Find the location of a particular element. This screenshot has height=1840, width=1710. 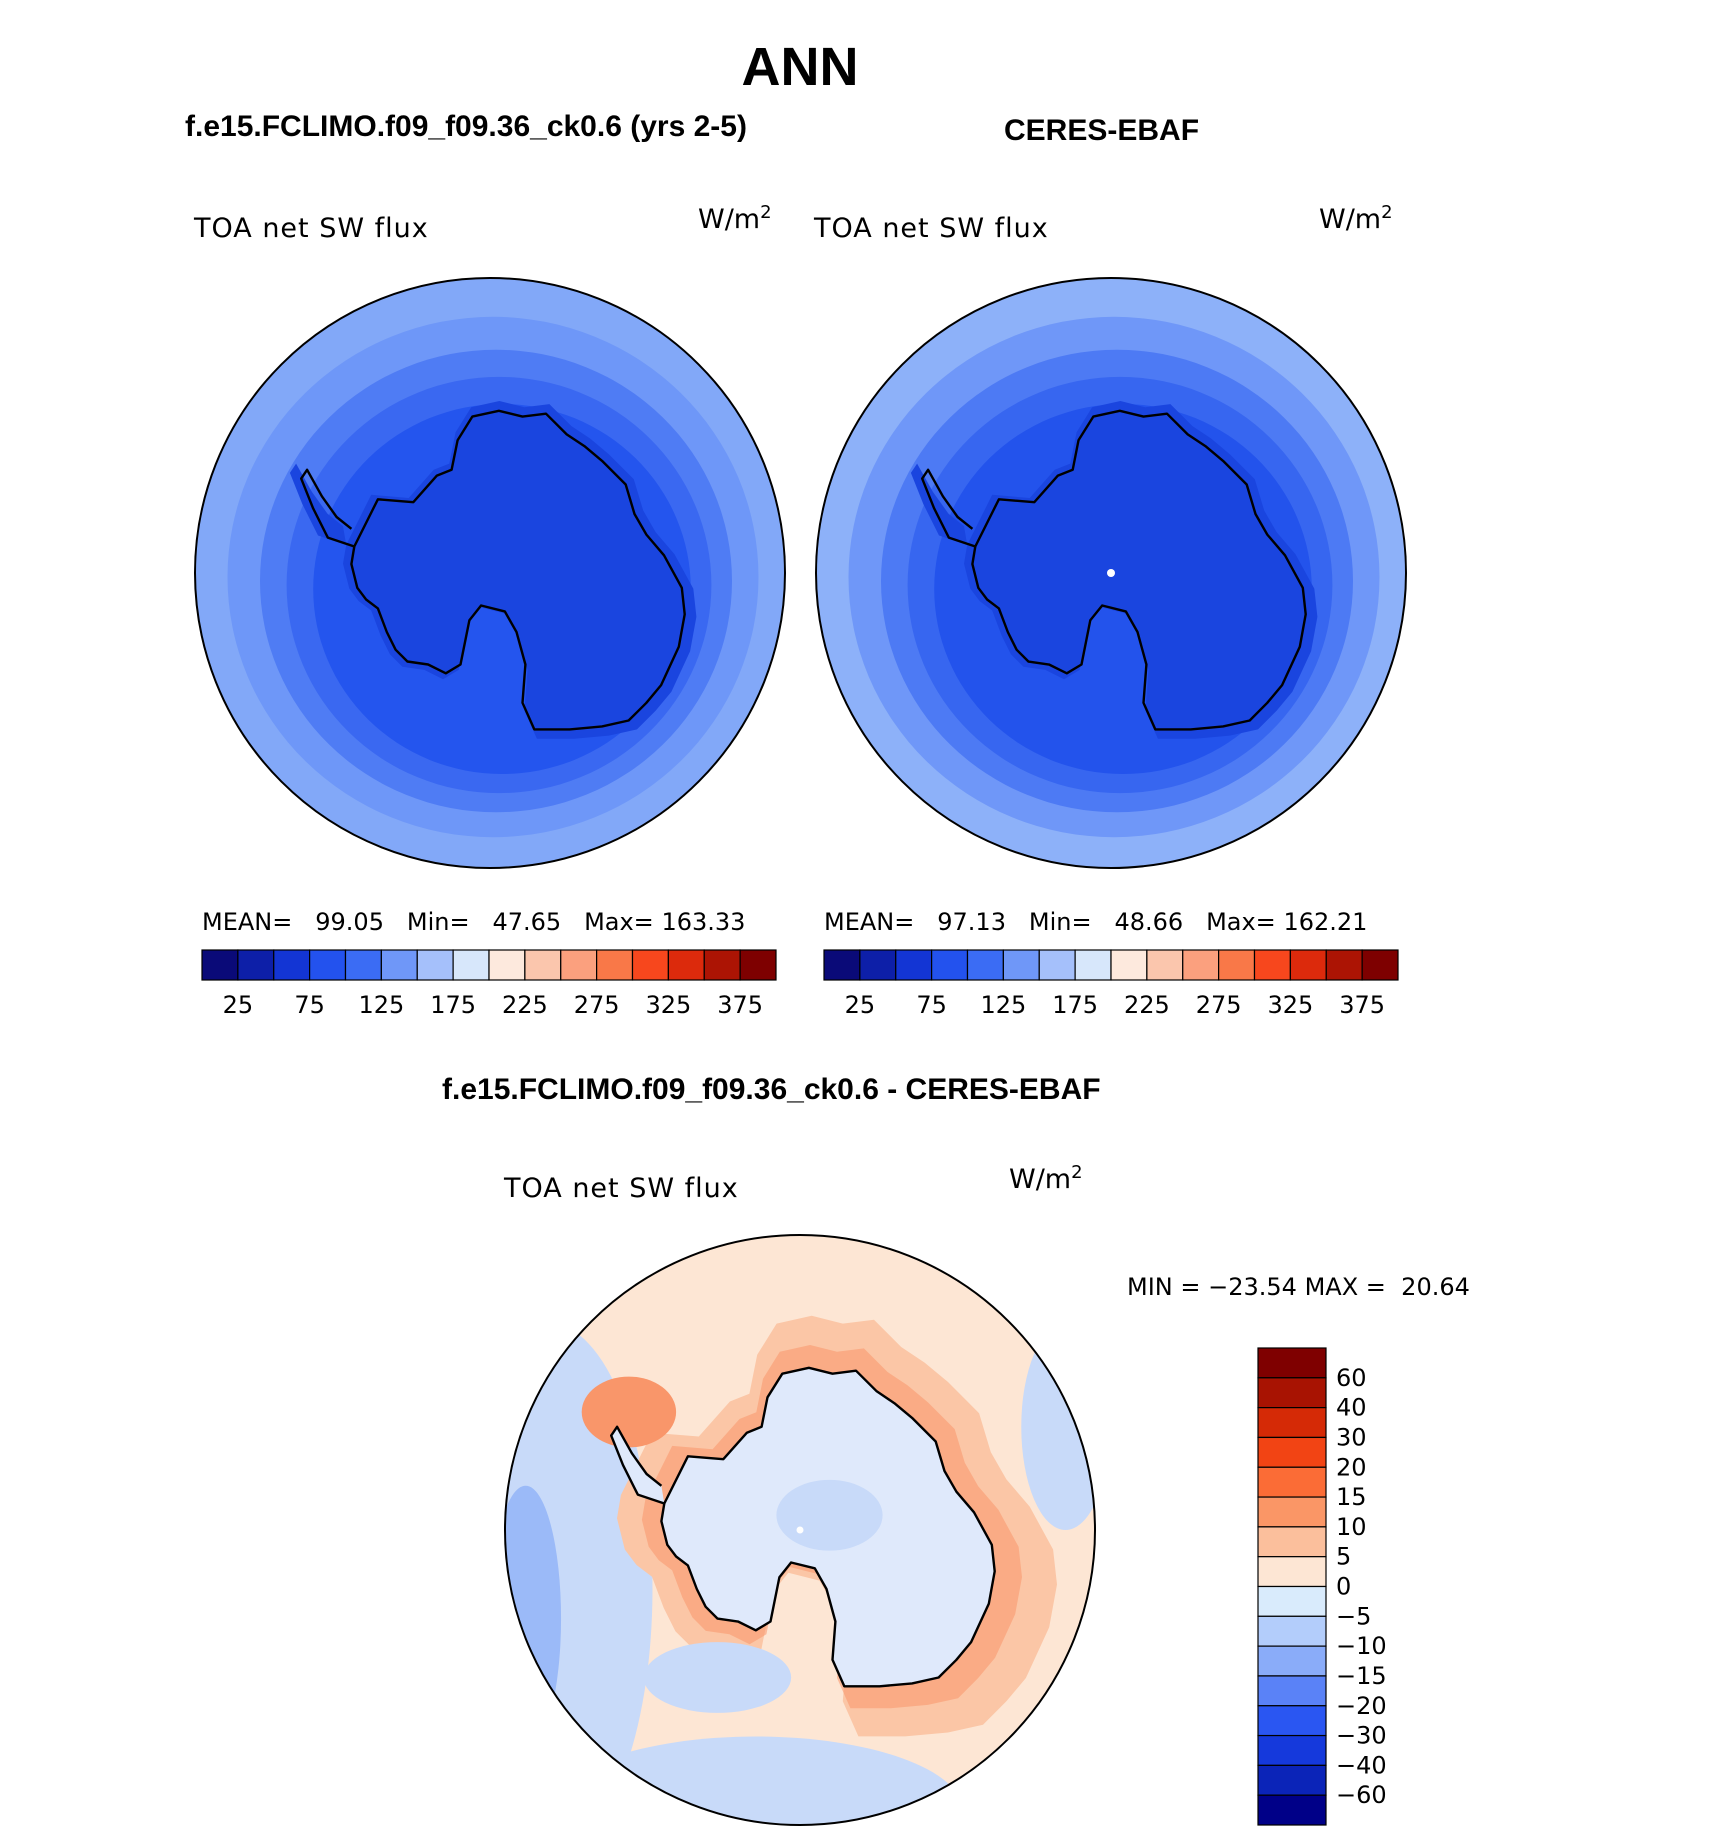

diff-colorbar-label-6: 5 is located at coordinates (1343, 1557).